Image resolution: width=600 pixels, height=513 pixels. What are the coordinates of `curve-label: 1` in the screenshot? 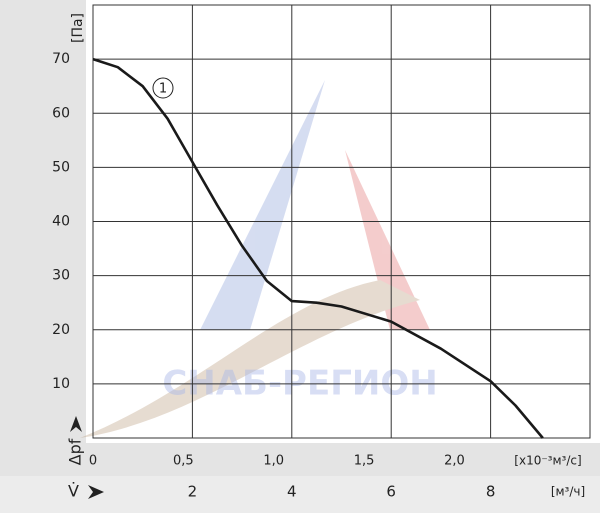 It's located at (163, 89).